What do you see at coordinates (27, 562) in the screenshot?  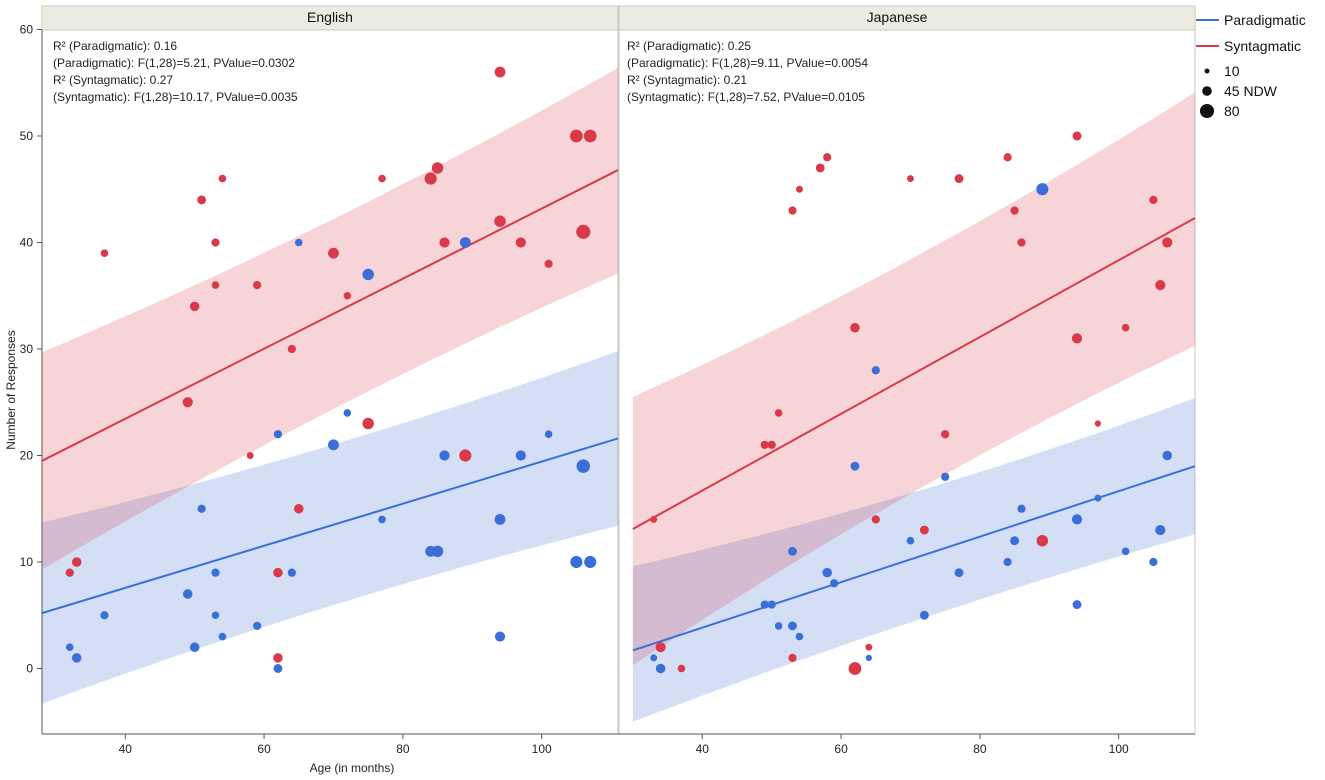 I see `y-tick-label: 10` at bounding box center [27, 562].